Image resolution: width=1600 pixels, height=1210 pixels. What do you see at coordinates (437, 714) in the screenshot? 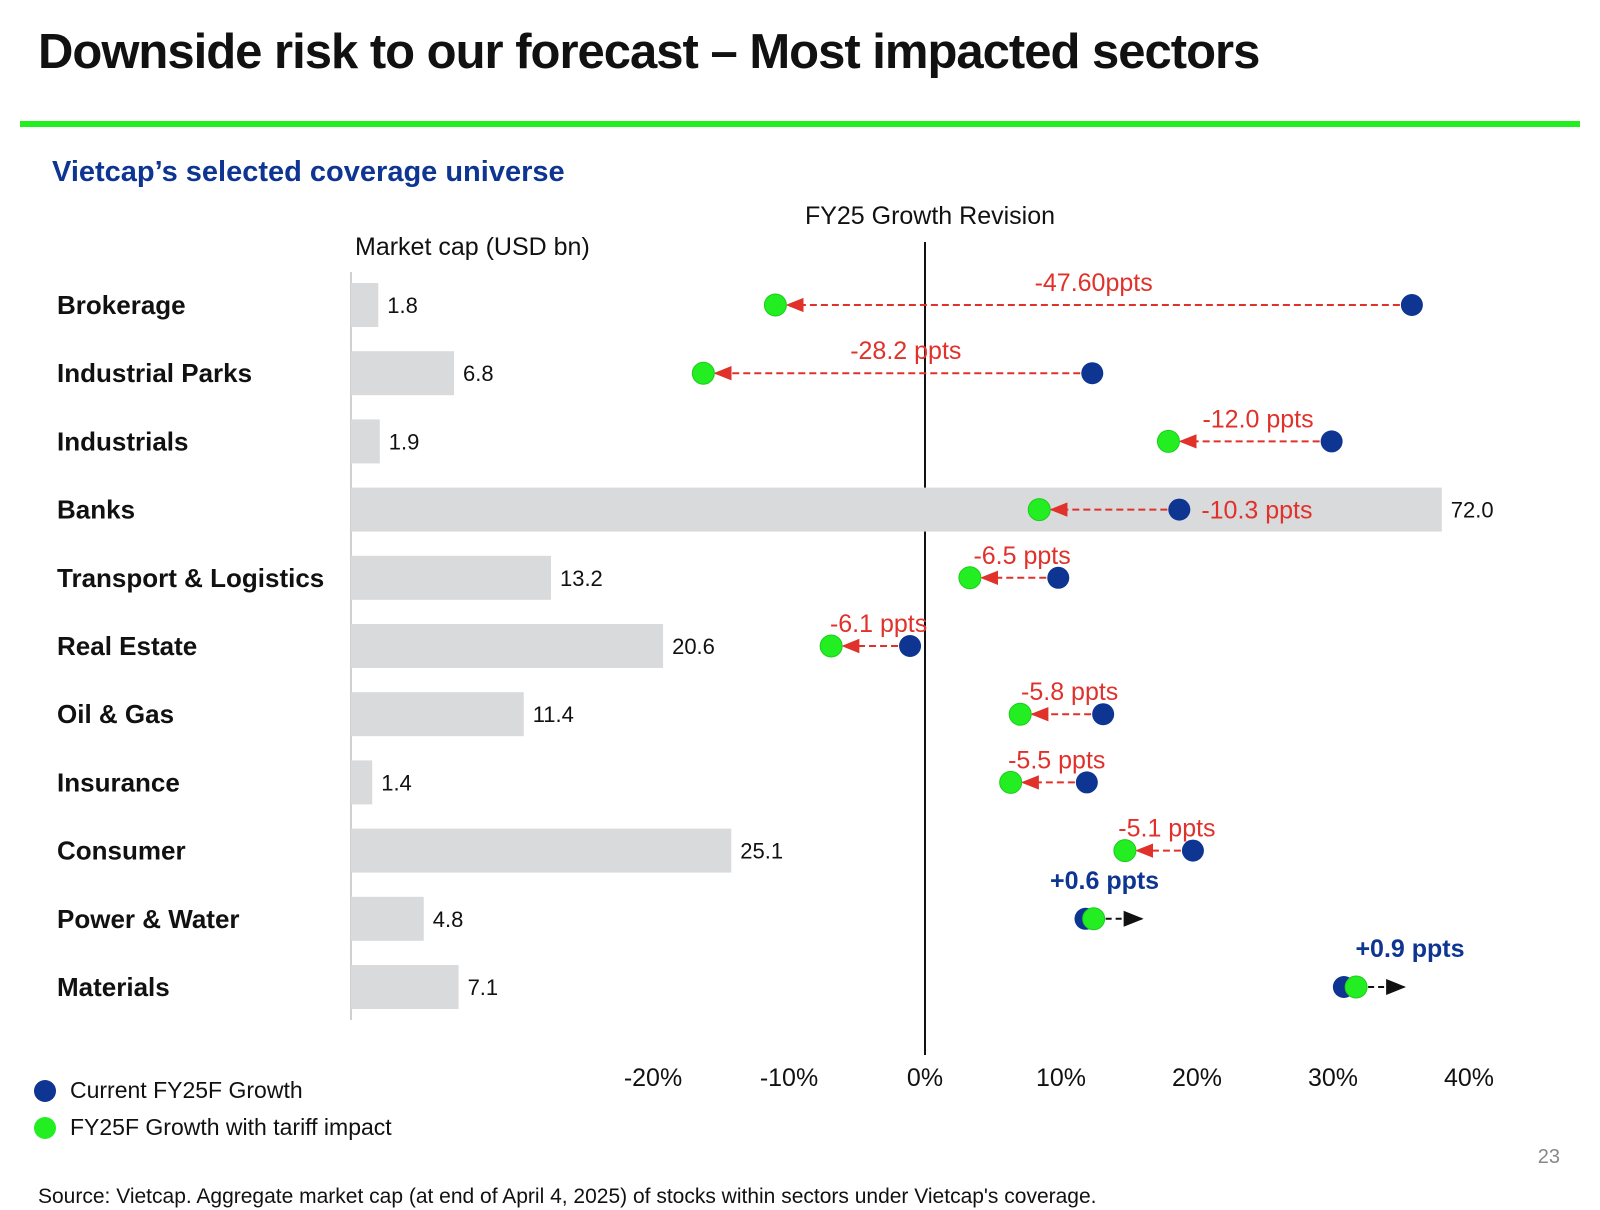
I see `market-cap-bar-oil-gas` at bounding box center [437, 714].